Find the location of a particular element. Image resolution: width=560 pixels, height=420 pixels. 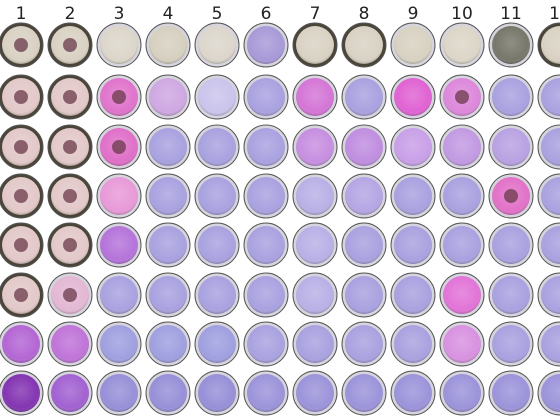

column-label: 2 is located at coordinates (70, 14).